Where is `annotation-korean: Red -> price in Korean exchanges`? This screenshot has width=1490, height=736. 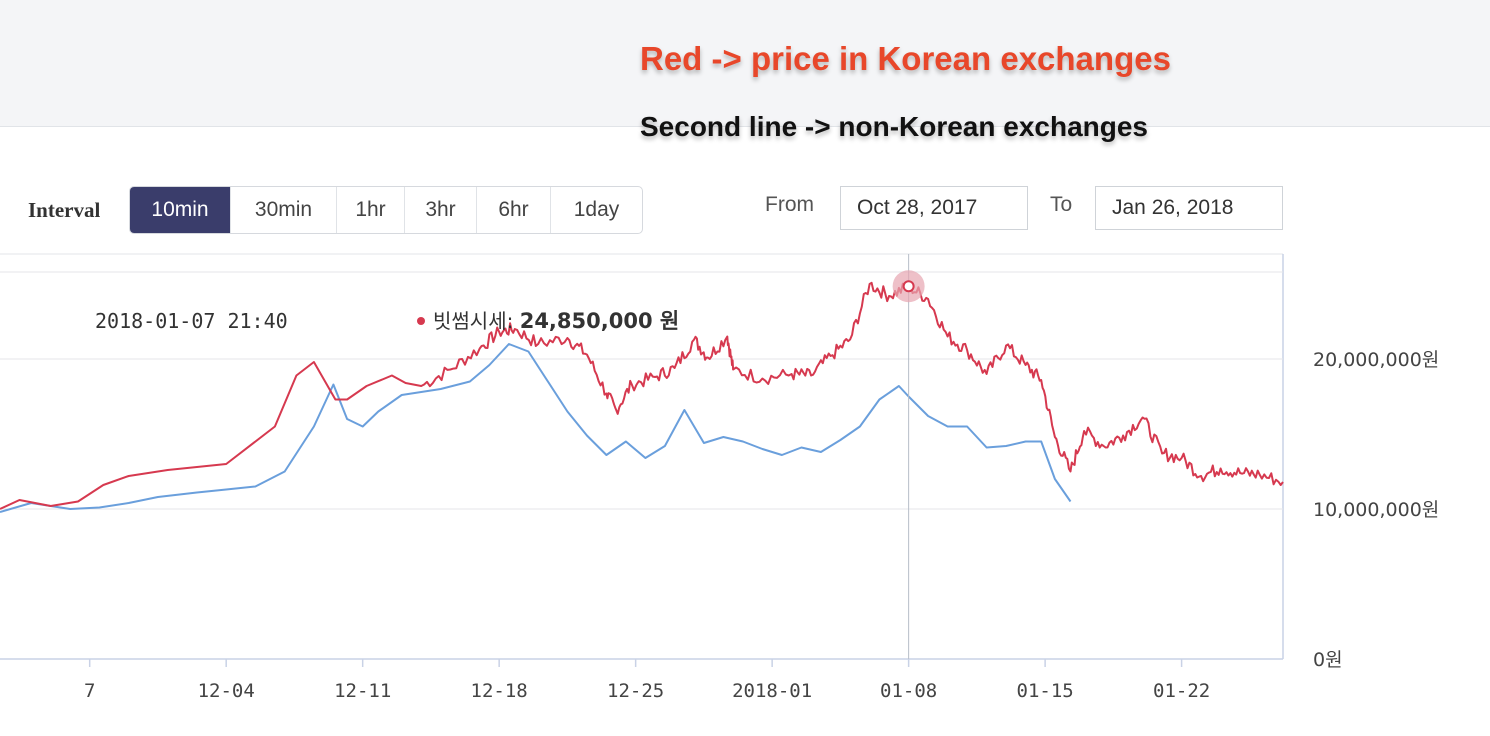
annotation-korean: Red -> price in Korean exchanges is located at coordinates (905, 58).